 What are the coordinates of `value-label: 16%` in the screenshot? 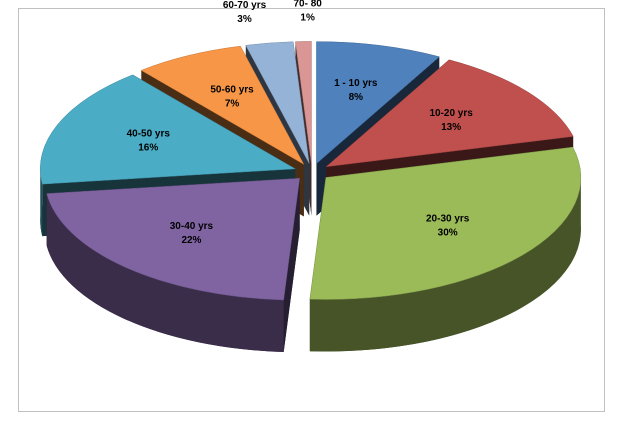 It's located at (148, 148).